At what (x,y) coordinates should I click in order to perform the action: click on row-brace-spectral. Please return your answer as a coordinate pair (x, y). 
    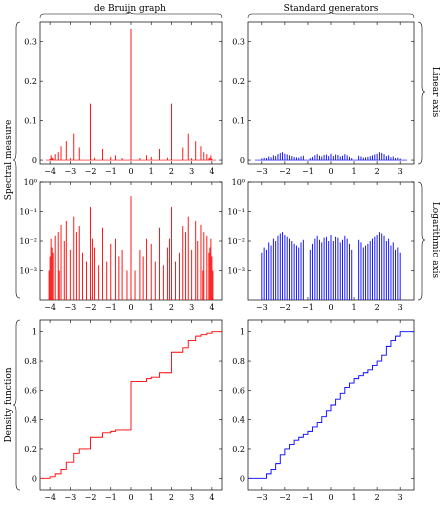
    Looking at the image, I should click on (16, 160).